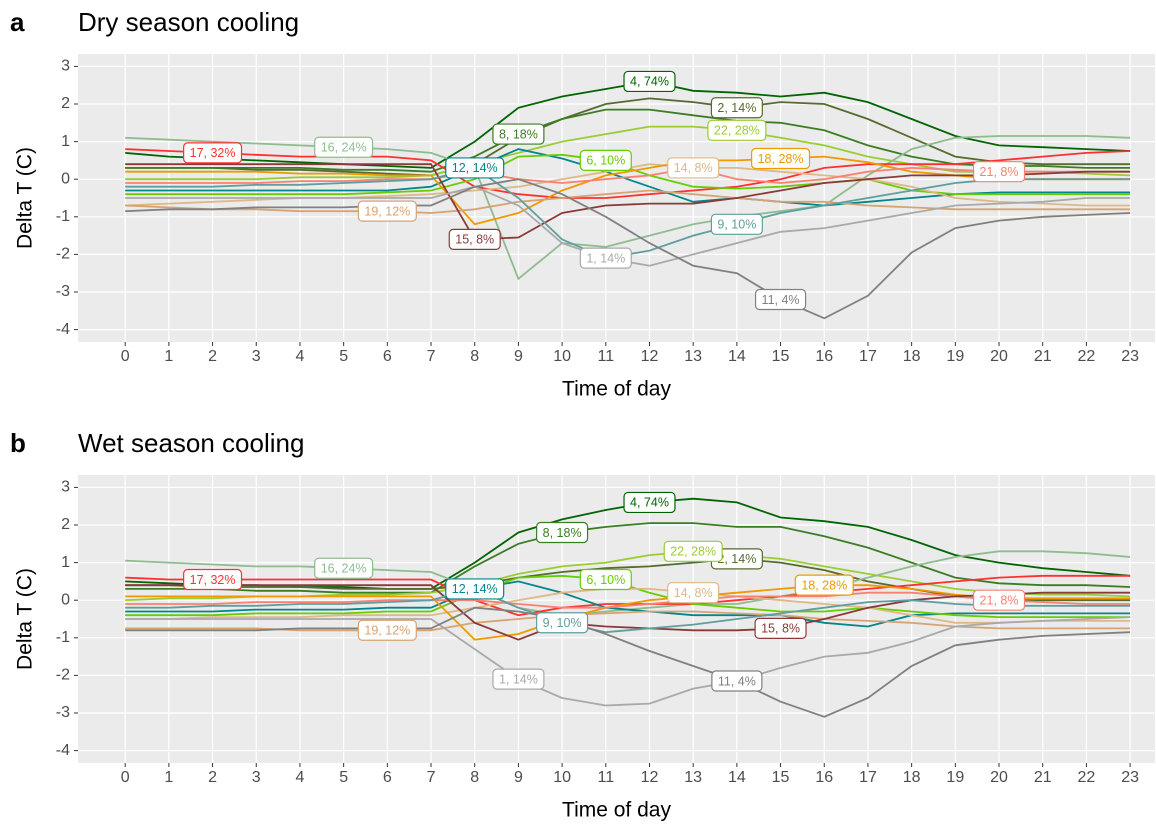  Describe the element at coordinates (693, 356) in the screenshot. I see `x-tick-label: 13` at that location.